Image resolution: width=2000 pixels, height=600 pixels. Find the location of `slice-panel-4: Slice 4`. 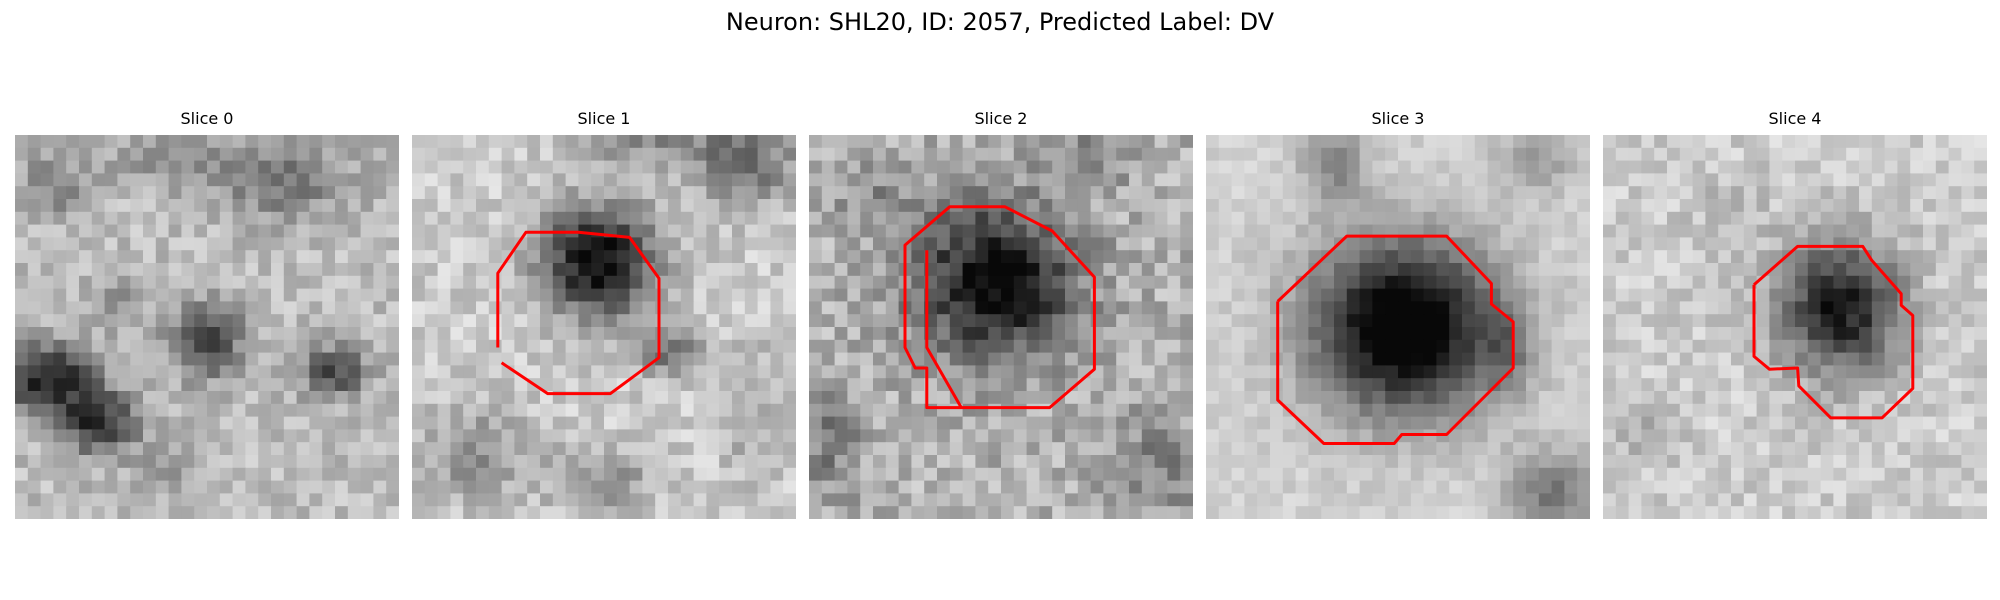

slice-panel-4: Slice 4 is located at coordinates (1795, 313).